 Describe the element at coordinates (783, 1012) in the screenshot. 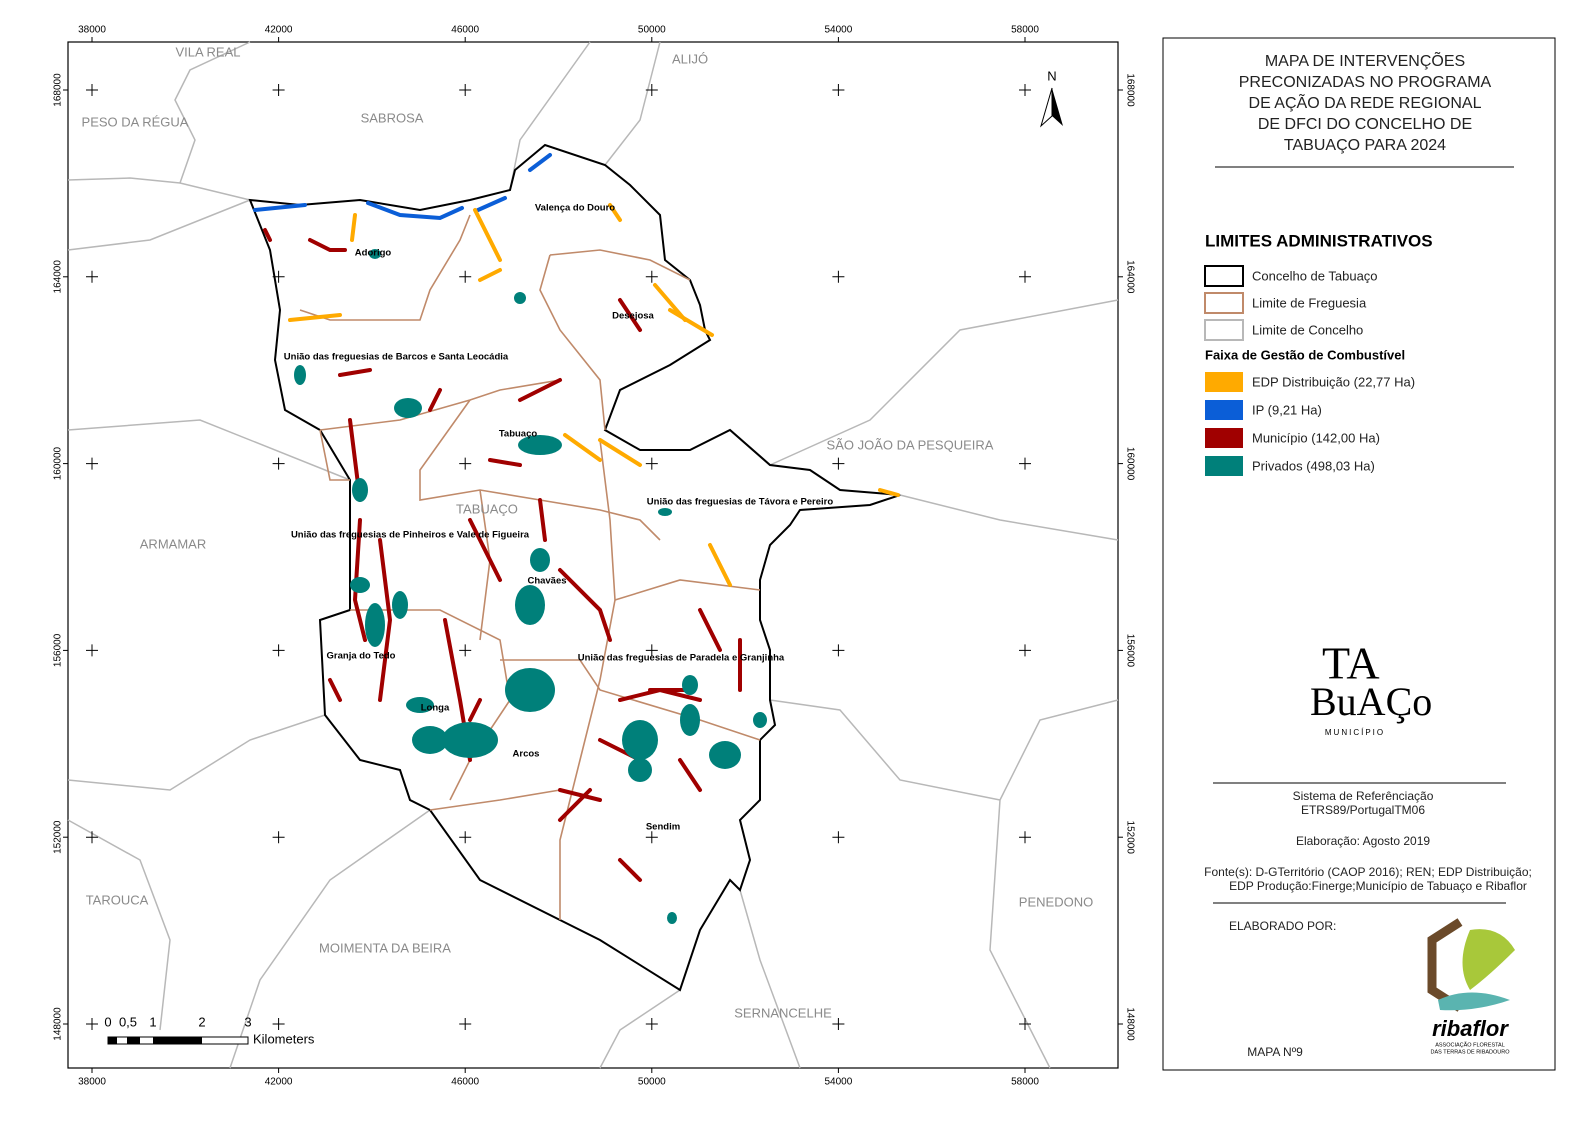

I see `neighbour-label: SERNANCELHE` at that location.